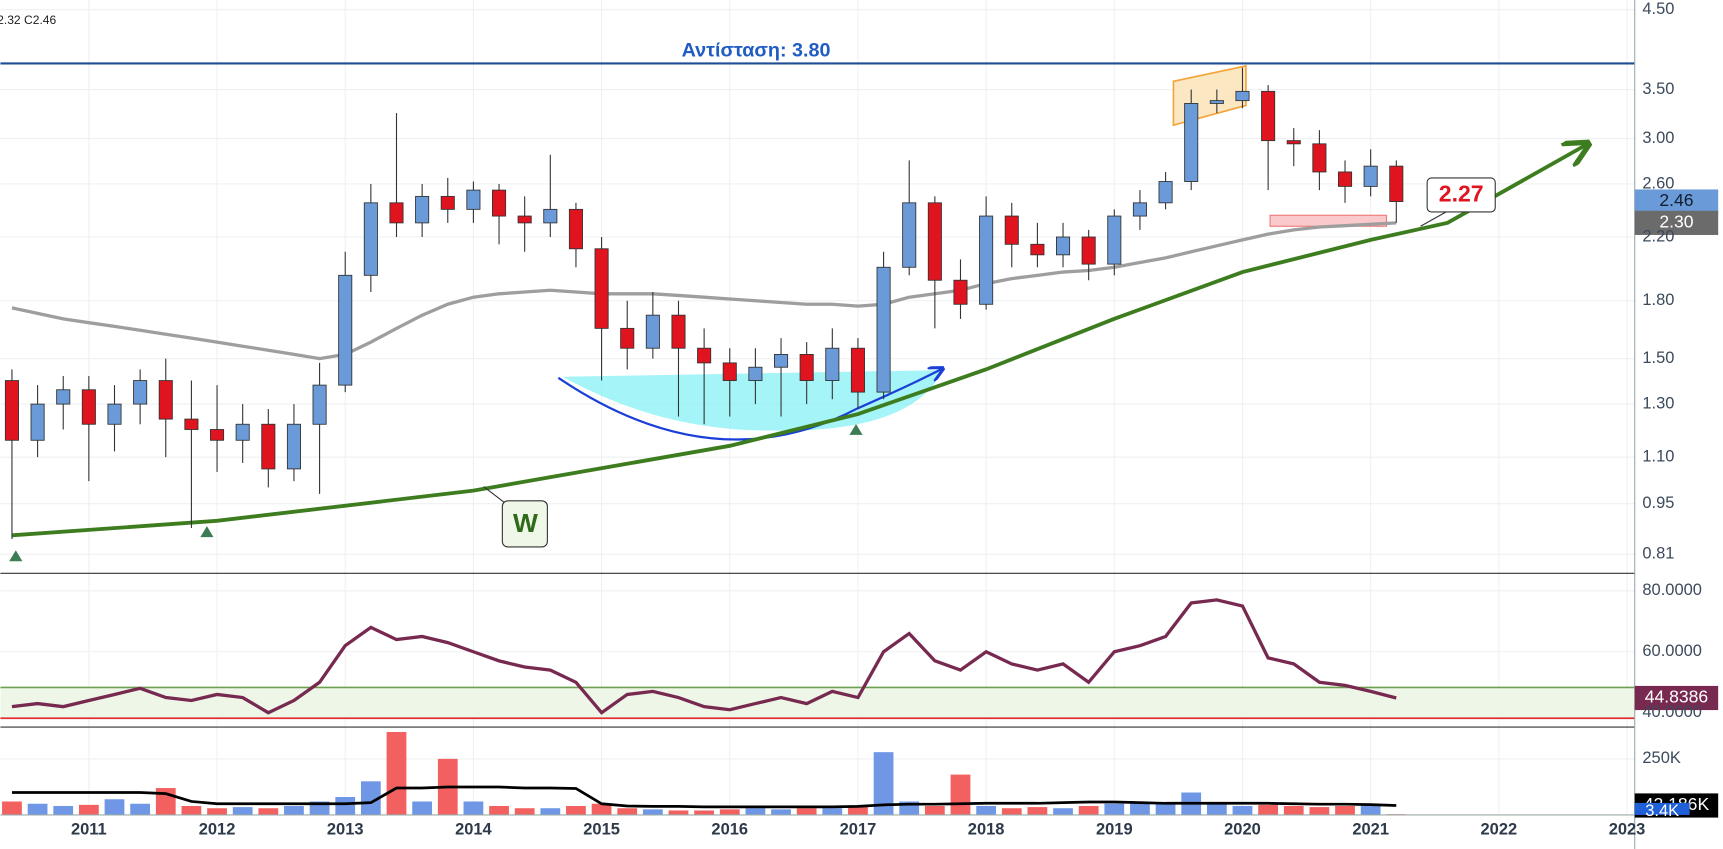 The height and width of the screenshot is (849, 1723). What do you see at coordinates (89, 830) in the screenshot?
I see `x-tick-label: 2011` at bounding box center [89, 830].